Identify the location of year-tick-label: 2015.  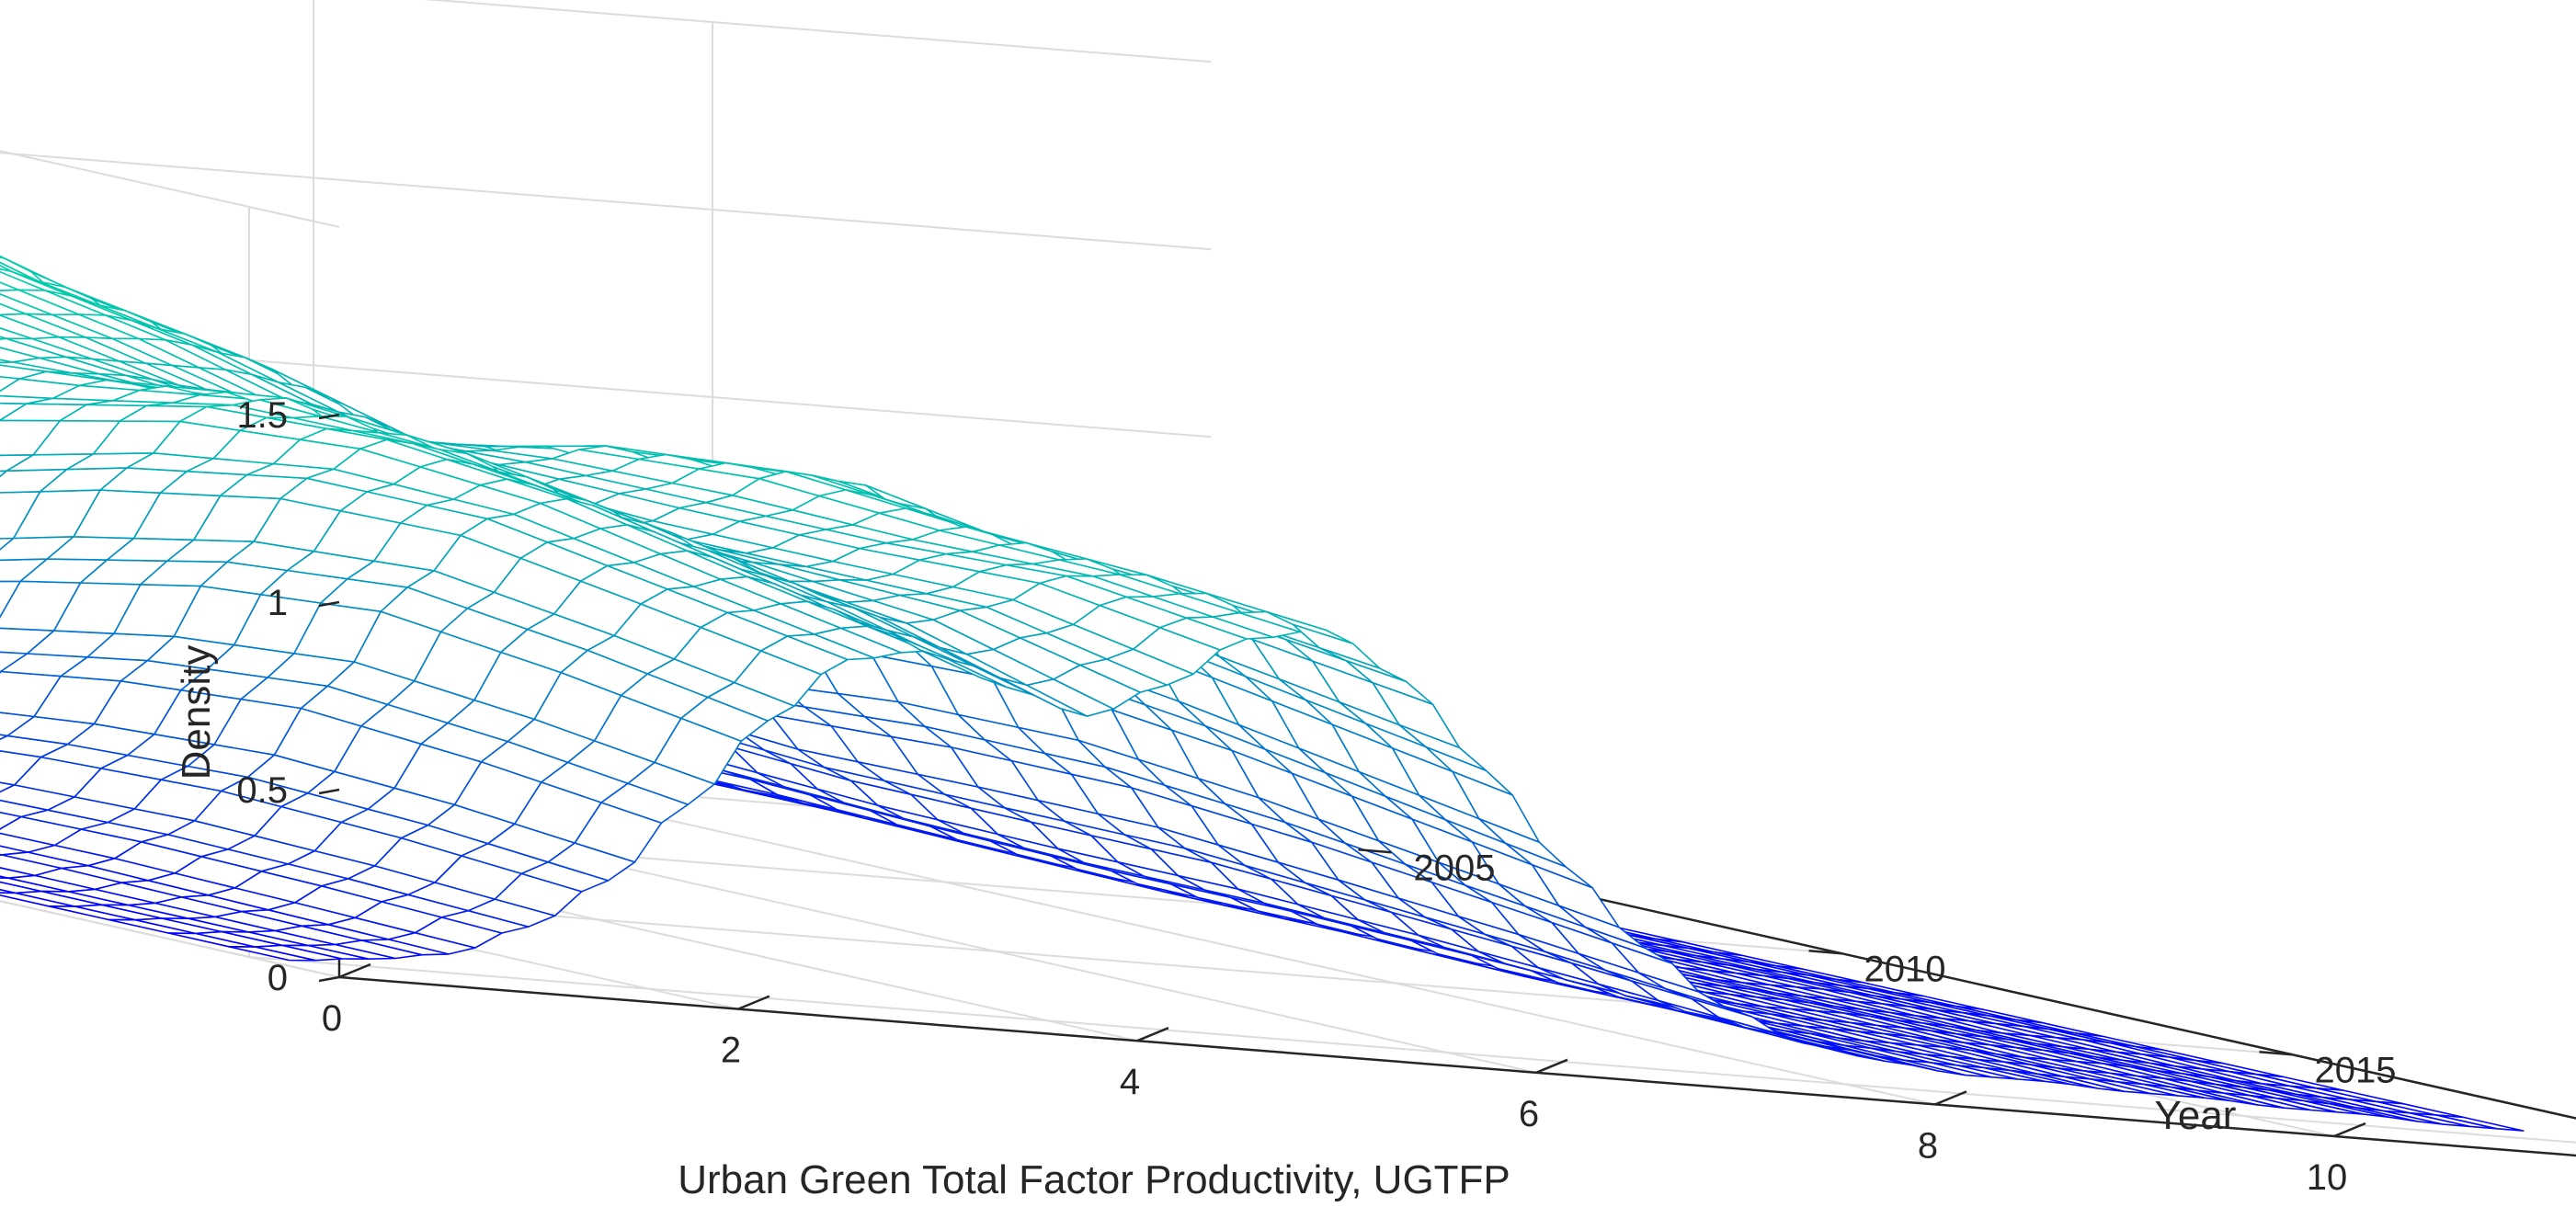
(2356, 1070).